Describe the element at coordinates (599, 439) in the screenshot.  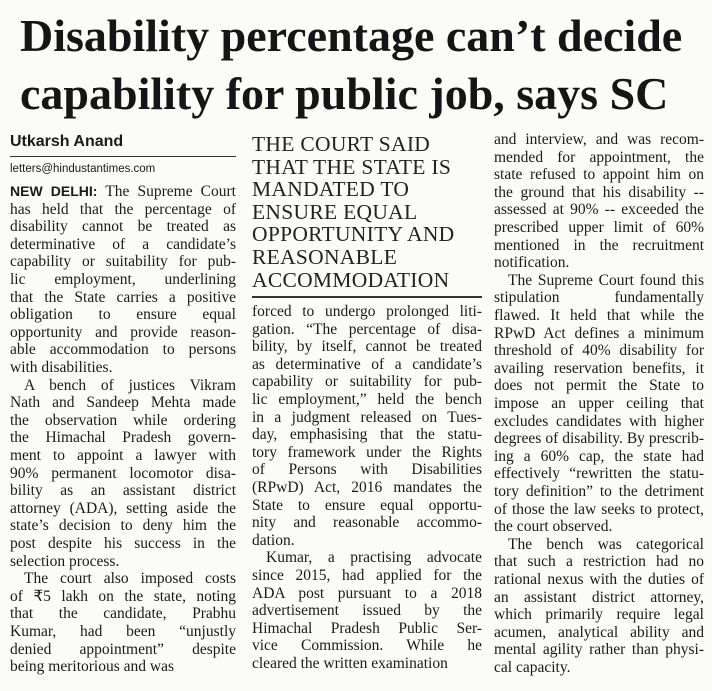
I see `text-line: degrees of disability. By prescrib-` at that location.